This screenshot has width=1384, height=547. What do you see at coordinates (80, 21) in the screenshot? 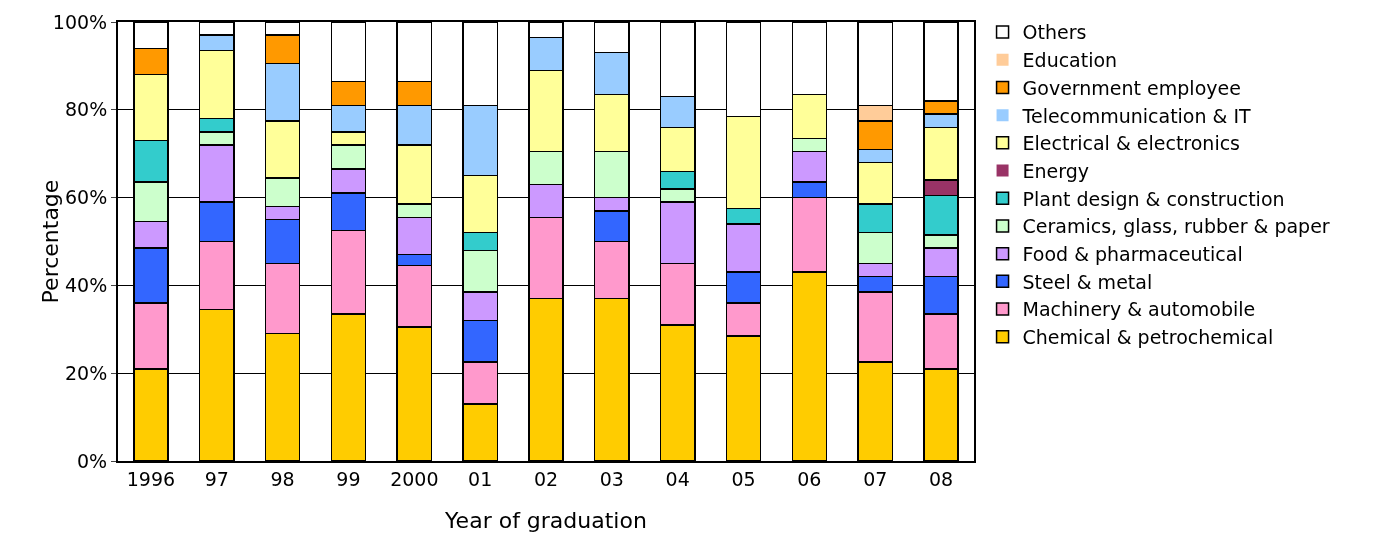
I see `y-tick-label: 100%` at bounding box center [80, 21].